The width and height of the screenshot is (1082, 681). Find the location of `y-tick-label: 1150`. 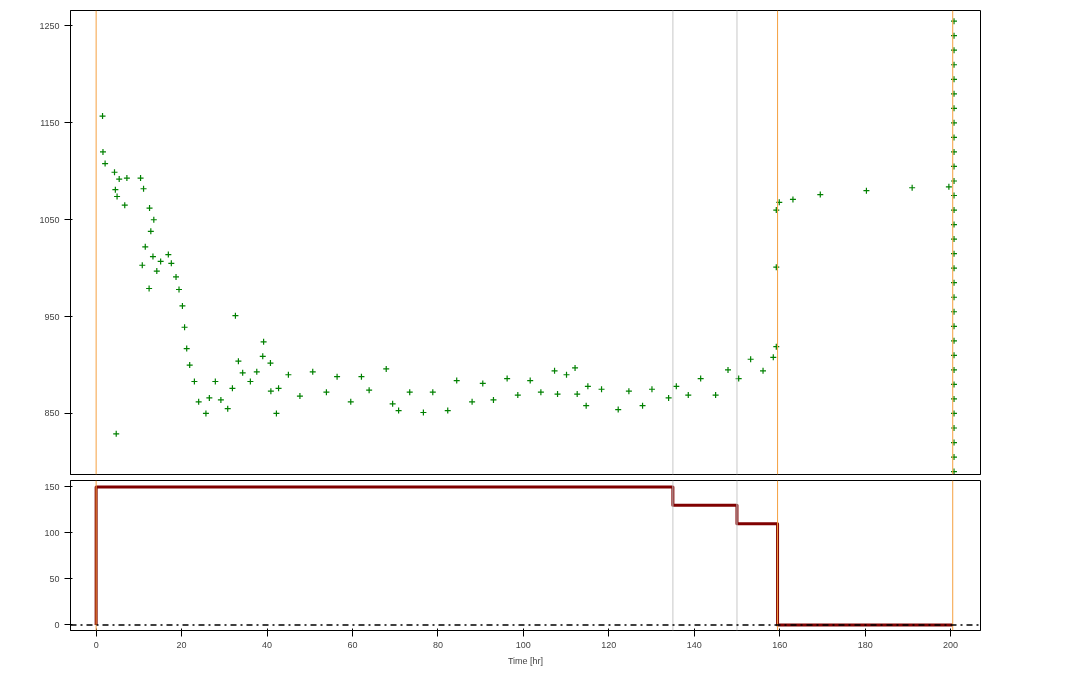

y-tick-label: 1150 is located at coordinates (50, 122).